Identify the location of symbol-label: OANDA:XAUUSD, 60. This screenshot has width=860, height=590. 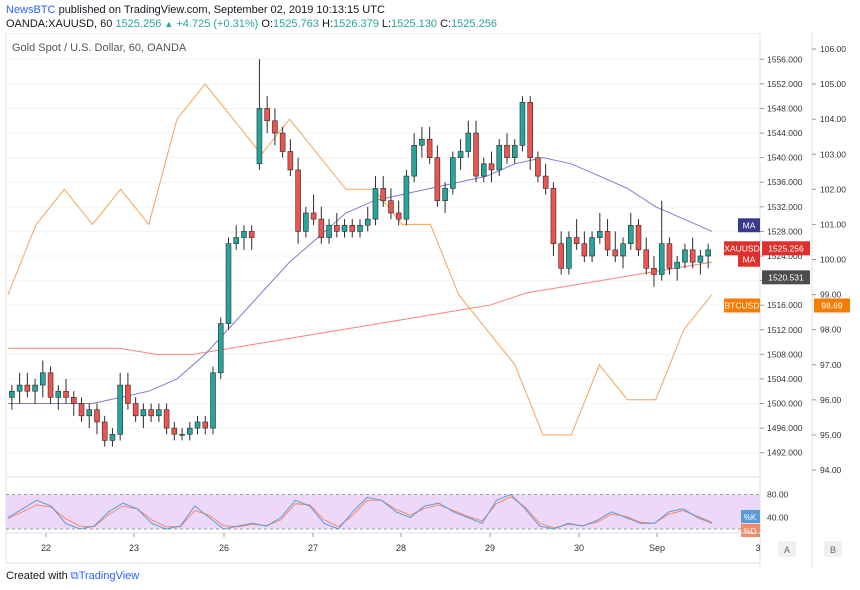
(59, 24).